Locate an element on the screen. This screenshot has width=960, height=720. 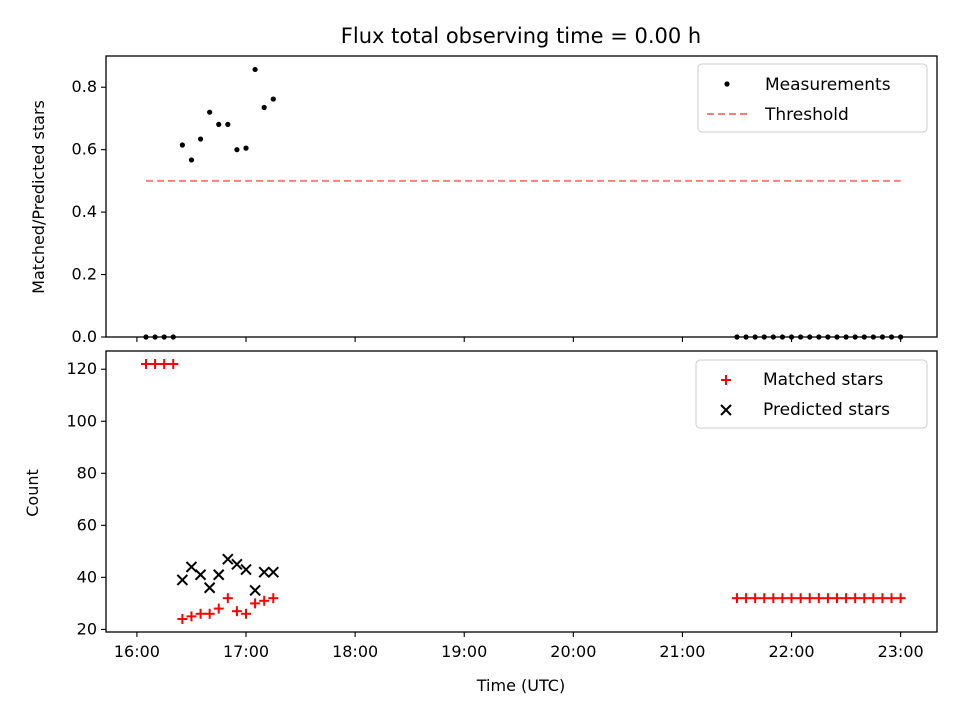
count-y-tick-label: 20 is located at coordinates (87, 628).